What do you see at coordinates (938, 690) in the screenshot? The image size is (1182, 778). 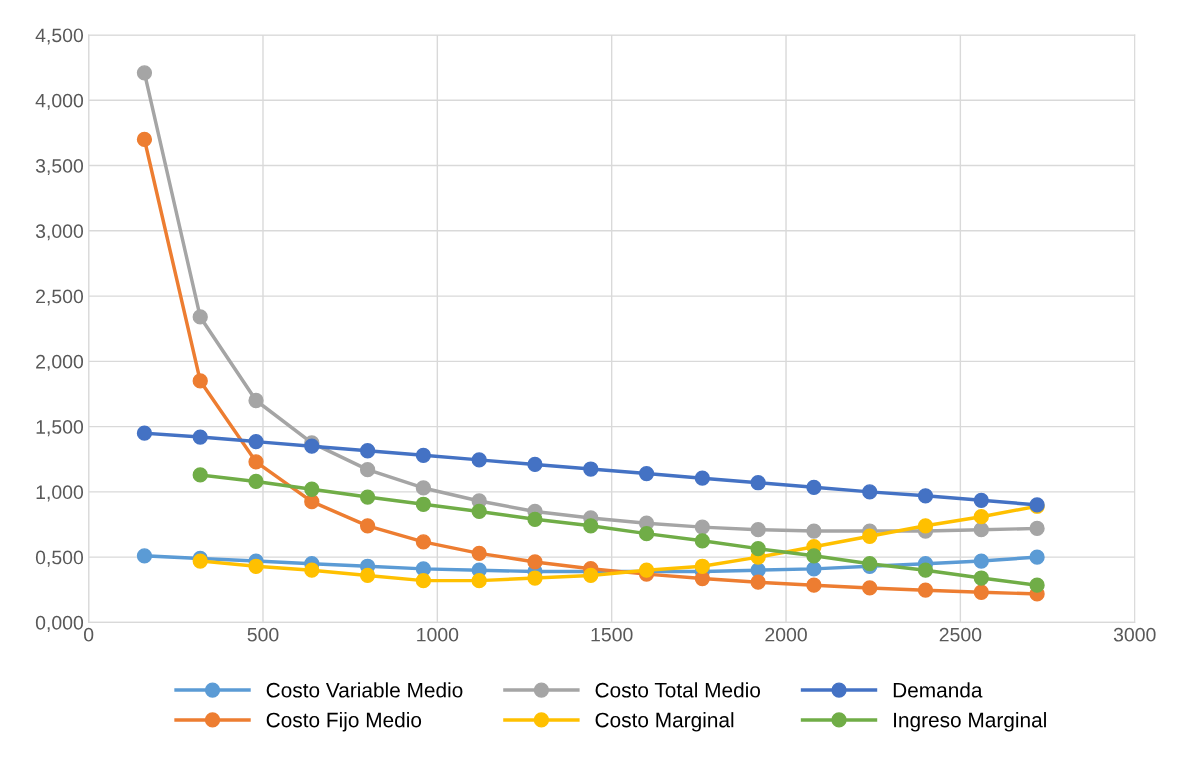 I see `legend-label: Demanda` at bounding box center [938, 690].